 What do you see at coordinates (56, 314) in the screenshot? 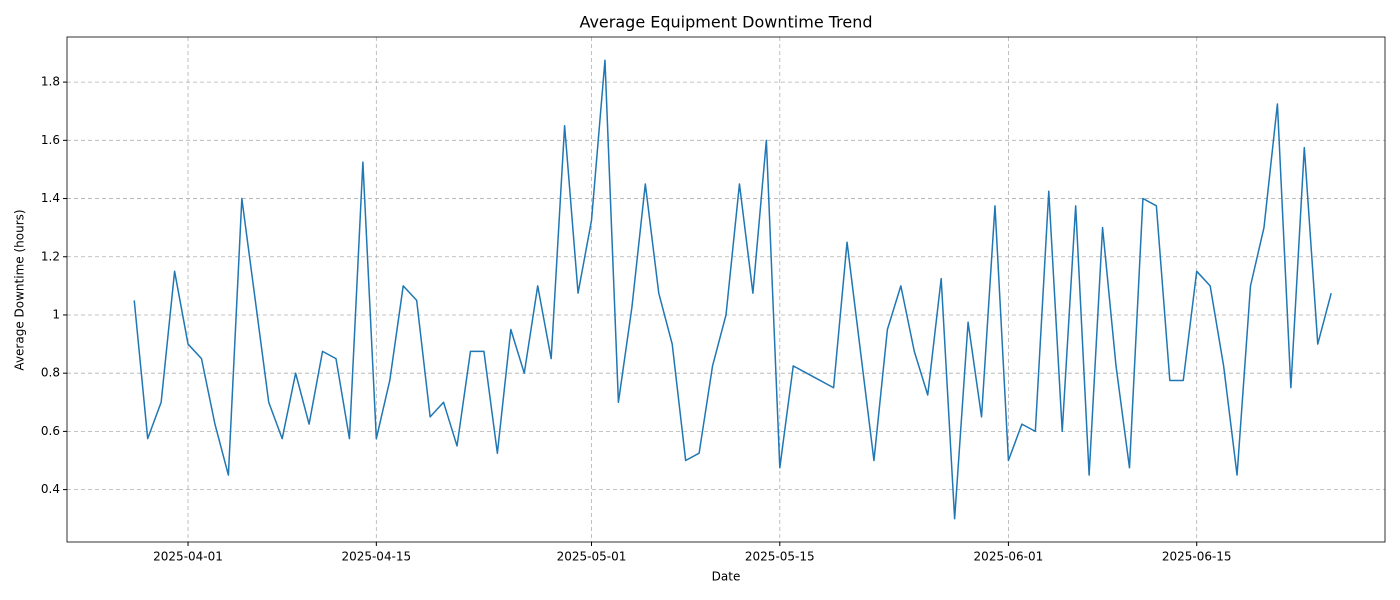
I see `y-tick-label: 1` at bounding box center [56, 314].